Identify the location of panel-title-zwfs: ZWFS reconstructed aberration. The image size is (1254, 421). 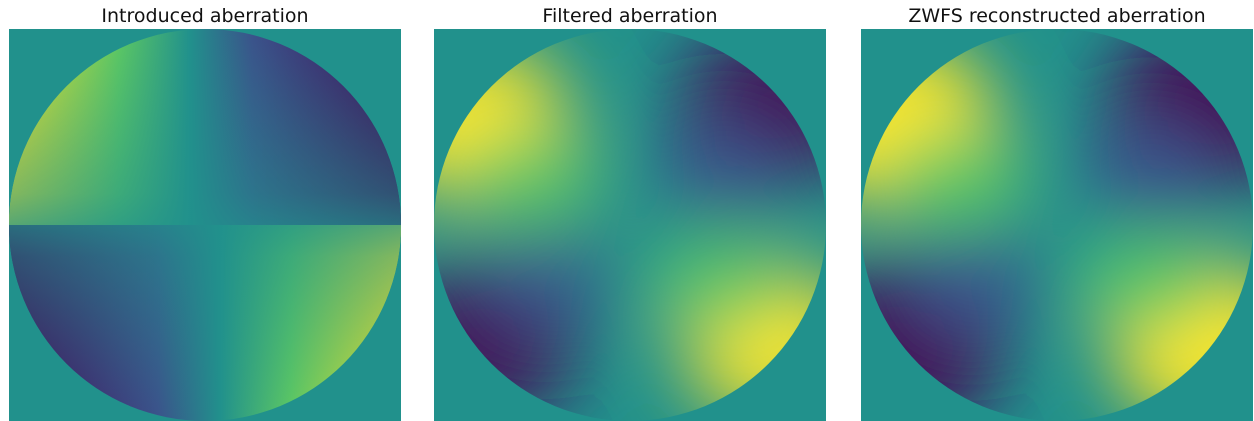
(1057, 16).